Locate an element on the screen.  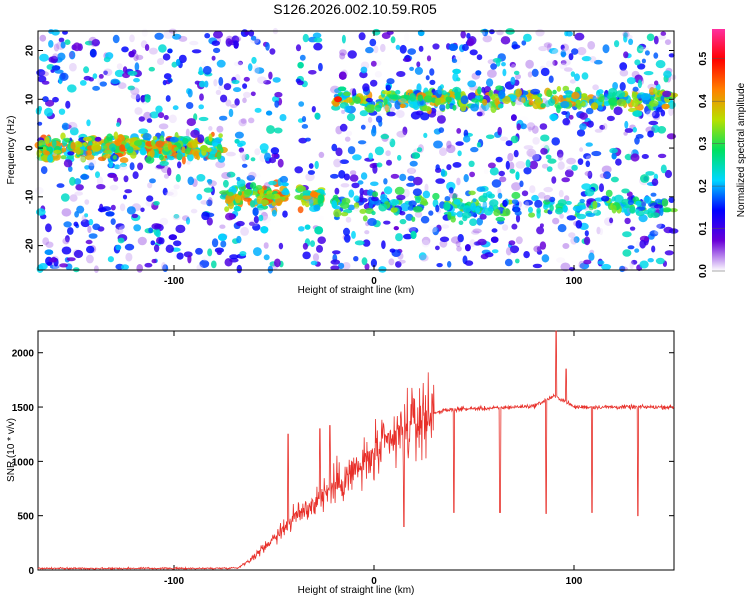
snr-x-tick-label: 0 is located at coordinates (374, 581).